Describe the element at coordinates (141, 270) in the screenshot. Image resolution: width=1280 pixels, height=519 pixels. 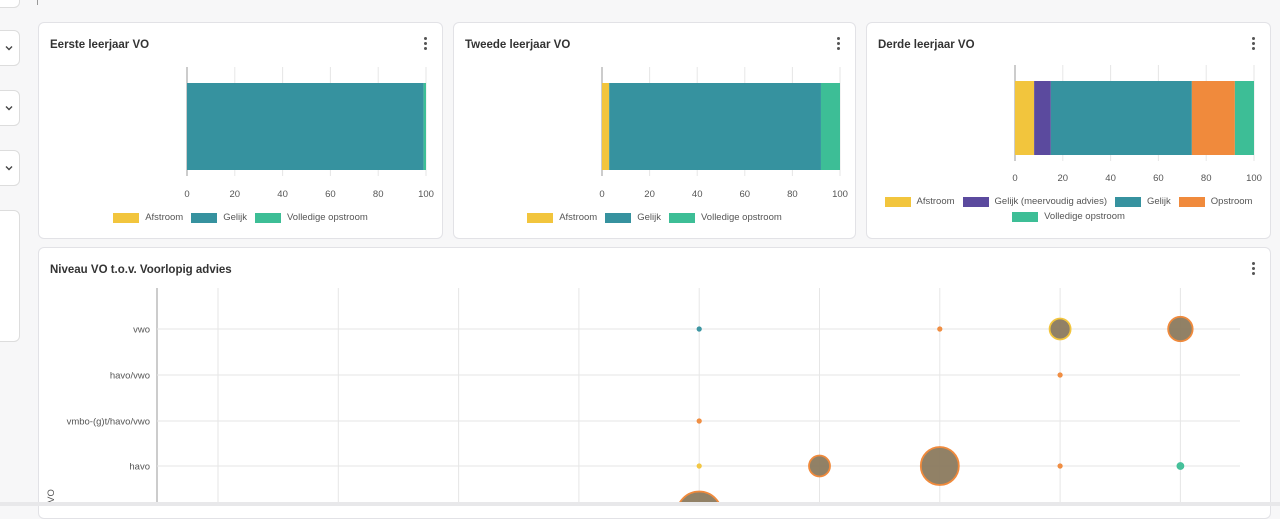
I see `chart-title: Niveau VO t.o.v. Voorlopig advies` at that location.